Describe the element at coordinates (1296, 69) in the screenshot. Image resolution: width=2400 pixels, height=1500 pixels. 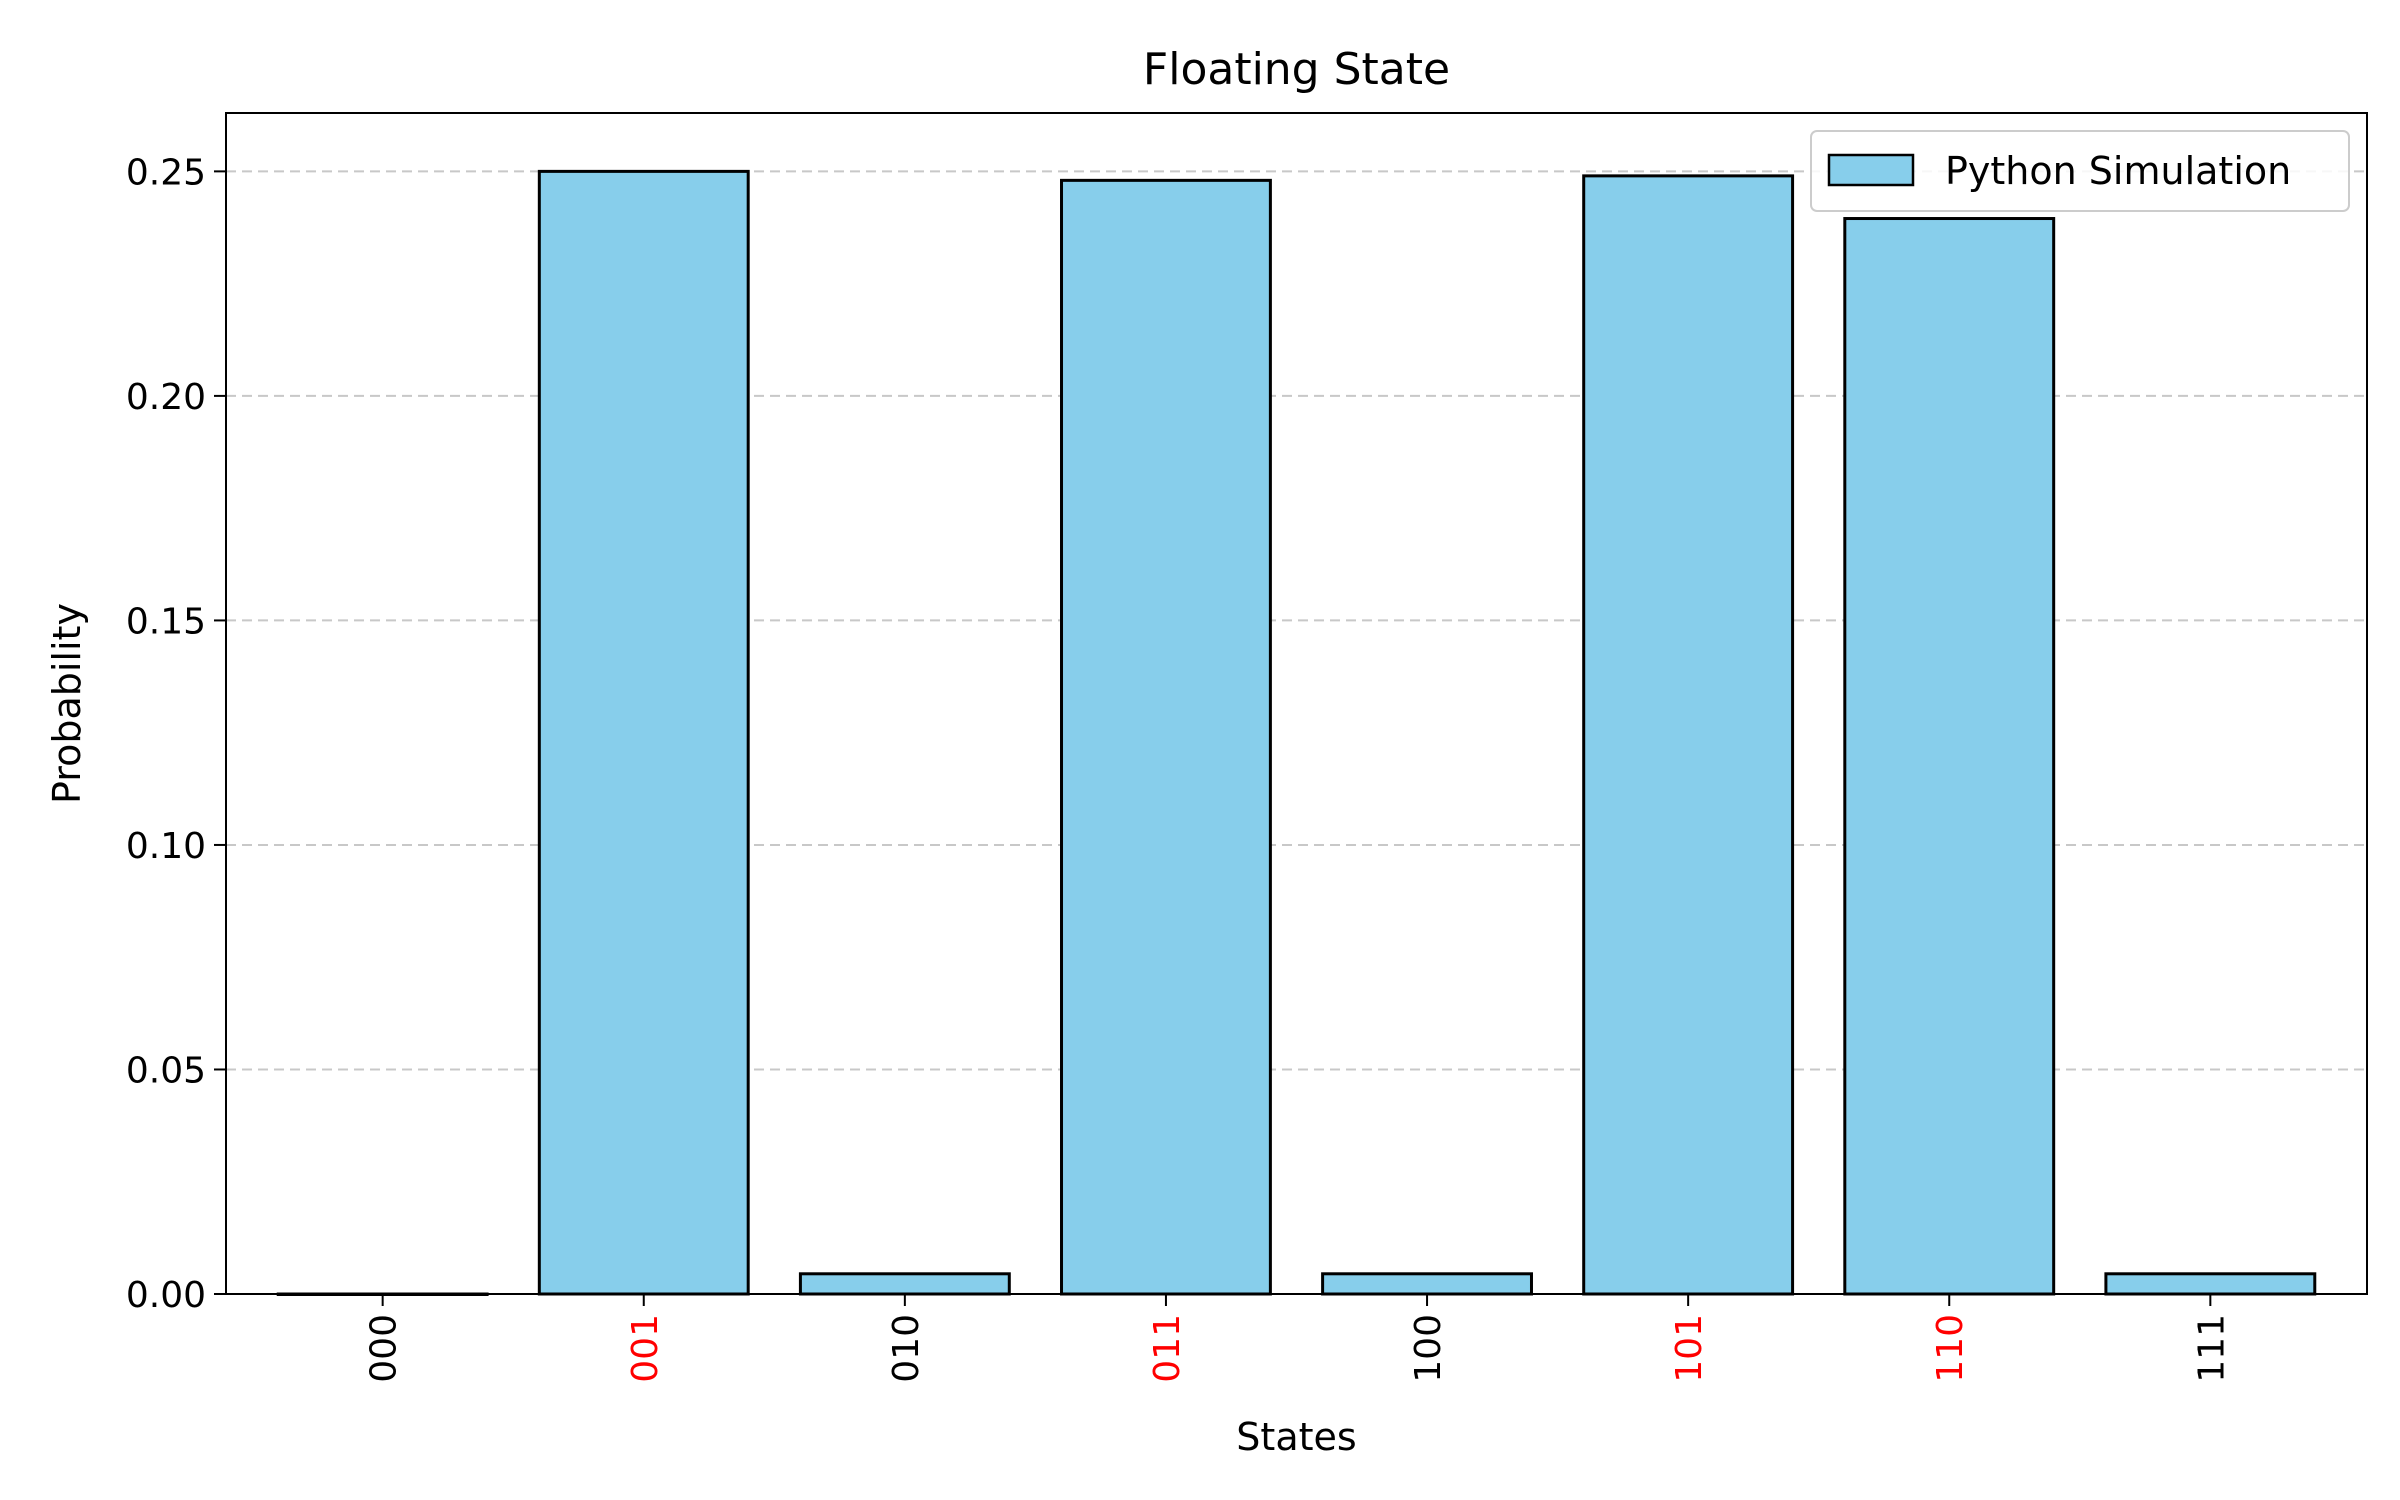
I see `chart-title: Floating State` at that location.